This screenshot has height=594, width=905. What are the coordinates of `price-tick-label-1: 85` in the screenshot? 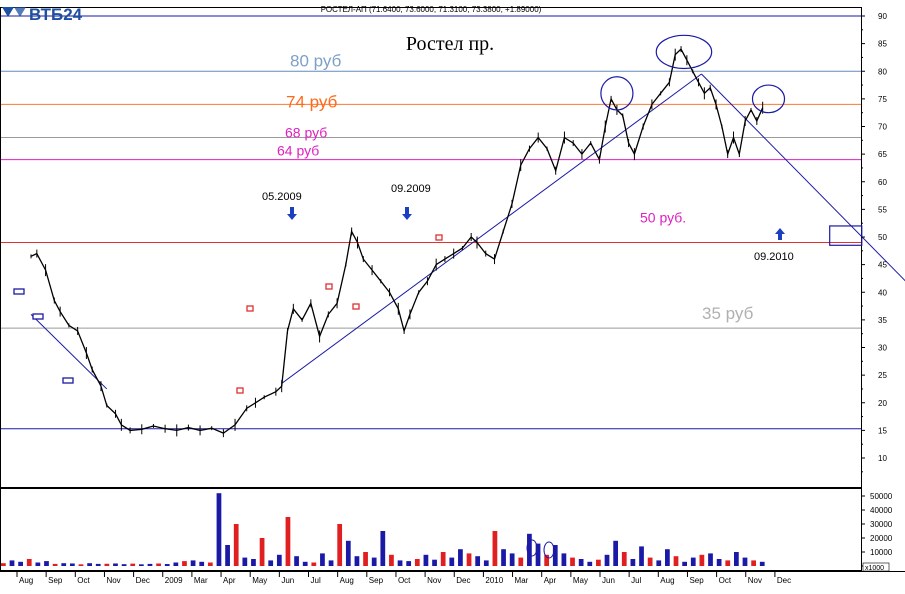 It's located at (882, 44).